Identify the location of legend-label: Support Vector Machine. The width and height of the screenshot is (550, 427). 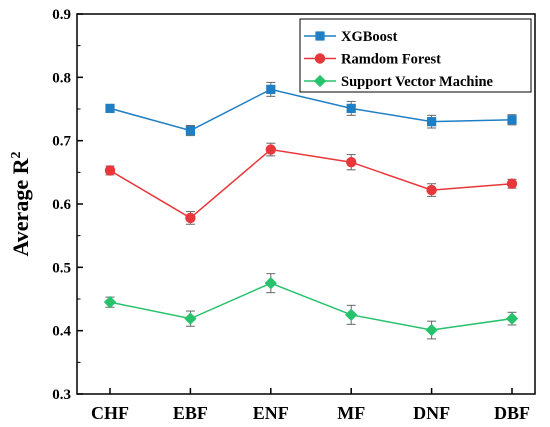
(417, 82).